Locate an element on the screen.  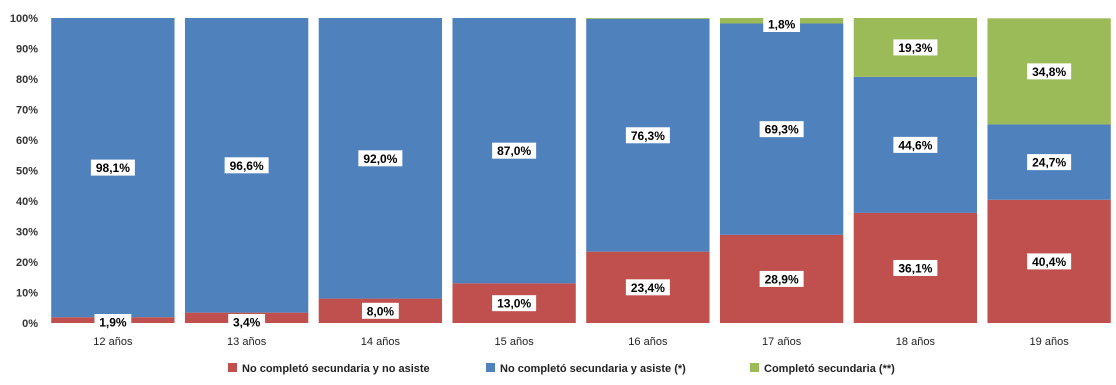
legend-label: Completó secundaria (**) is located at coordinates (829, 369).